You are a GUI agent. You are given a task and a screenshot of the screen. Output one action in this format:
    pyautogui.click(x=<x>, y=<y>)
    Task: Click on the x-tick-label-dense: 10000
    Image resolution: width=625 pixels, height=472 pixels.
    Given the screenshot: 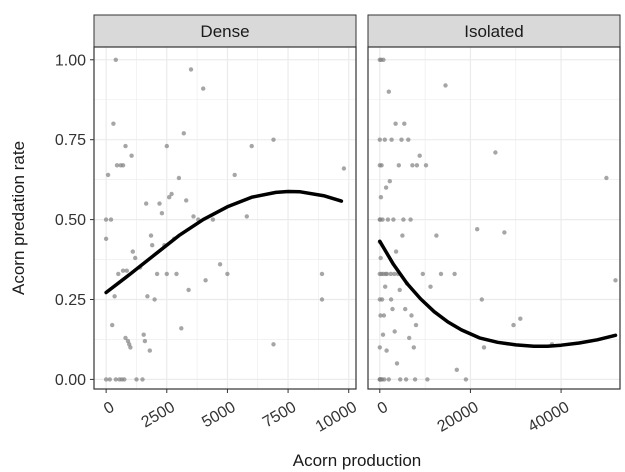 What is the action you would take?
    pyautogui.click(x=336, y=417)
    